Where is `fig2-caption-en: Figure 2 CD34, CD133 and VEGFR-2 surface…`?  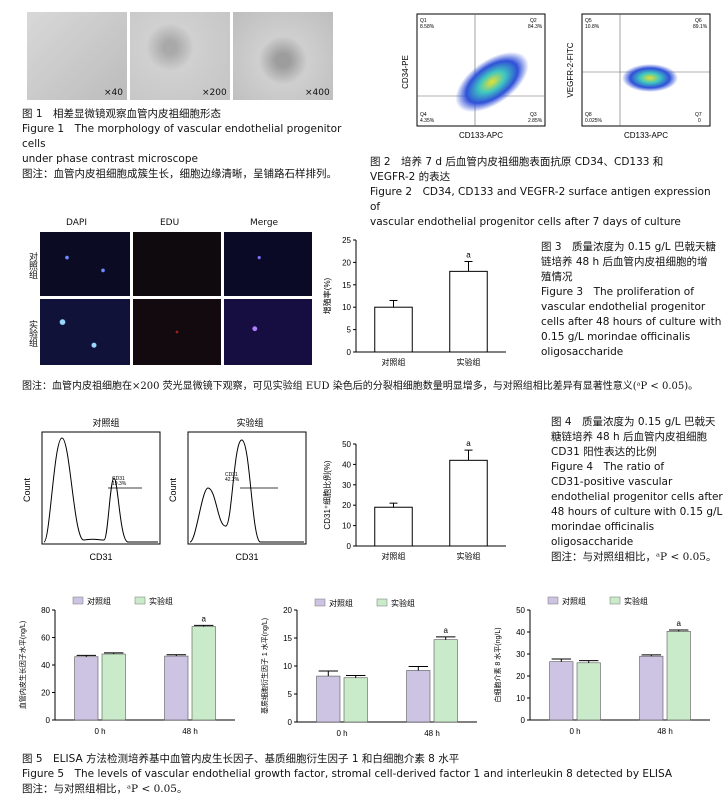
fig2-caption-en: Figure 2 CD34, CD133 and VEGFR-2 surface… is located at coordinates (540, 199).